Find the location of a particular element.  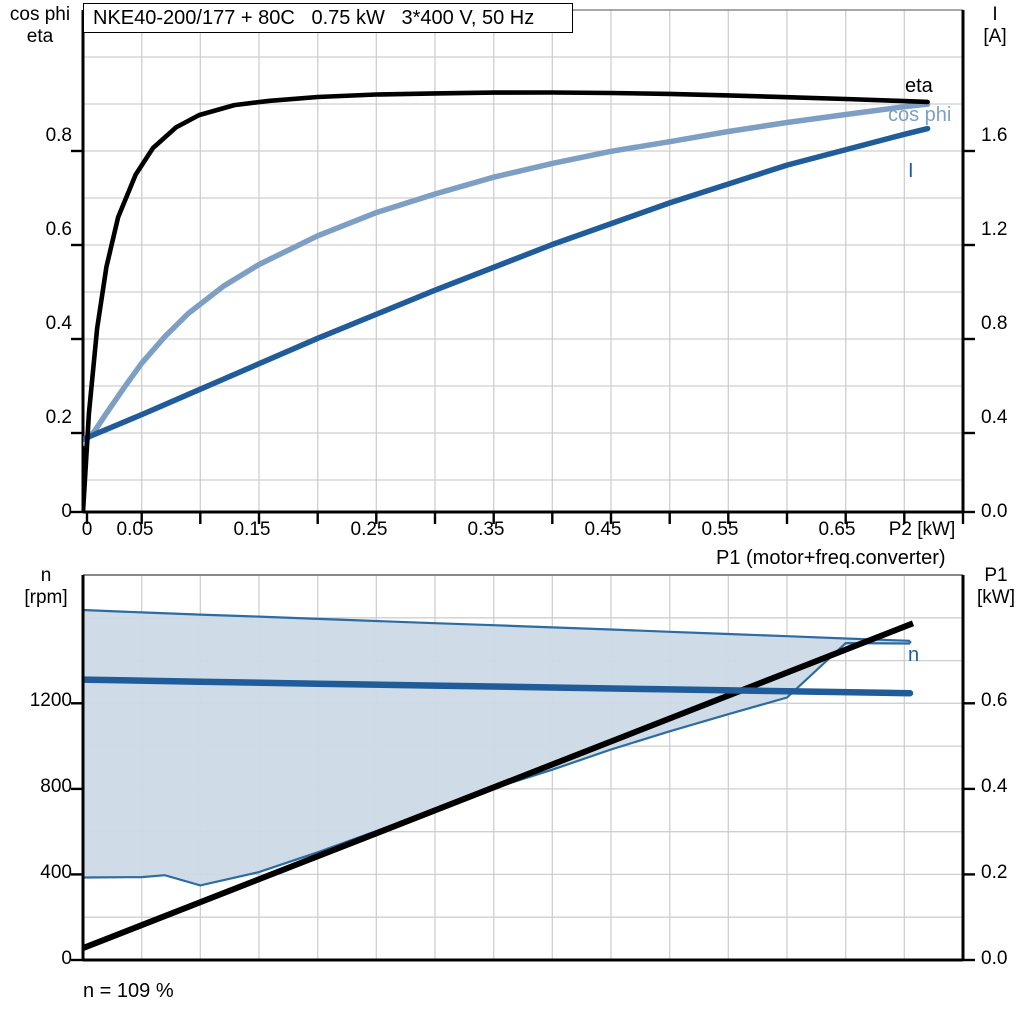

series-label-current: I is located at coordinates (911, 171).